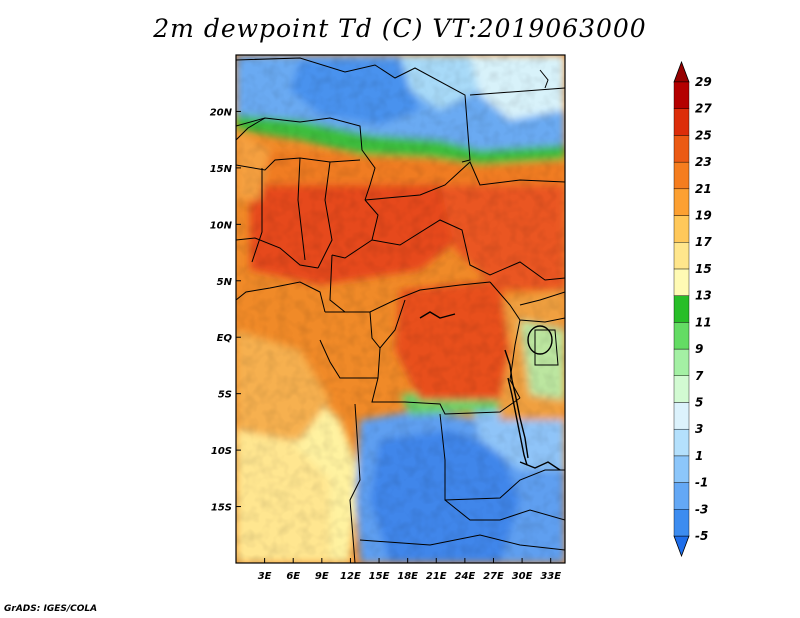 This screenshot has height=618, width=800. What do you see at coordinates (701, 483) in the screenshot?
I see `colorbar-label: -1` at bounding box center [701, 483].